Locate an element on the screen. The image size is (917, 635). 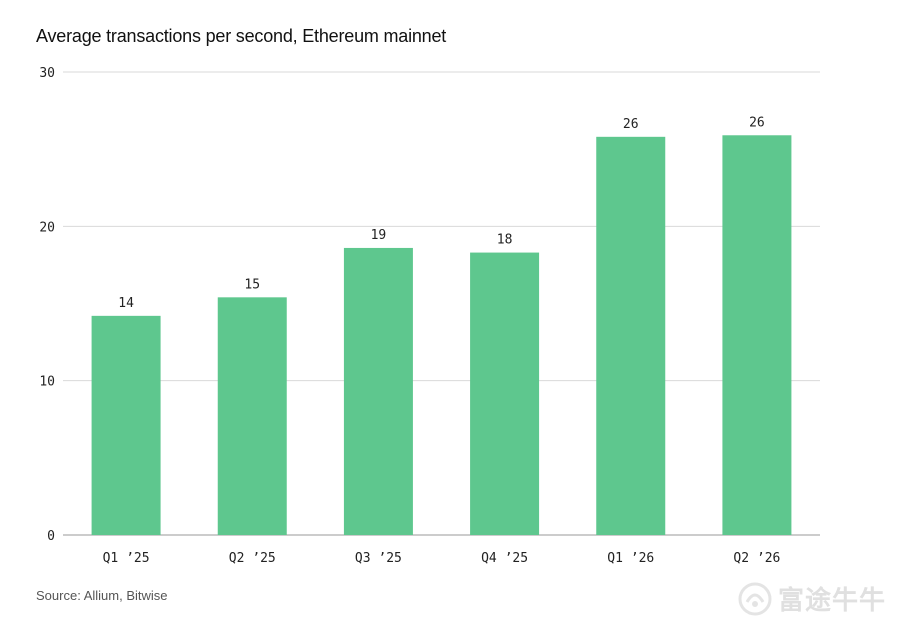
x-axis-ticks: Q1 ’25 Q2 ’25 Q3 ’25 Q4 ’25 Q1 ’26 Q2 ’26 is located at coordinates (442, 558).